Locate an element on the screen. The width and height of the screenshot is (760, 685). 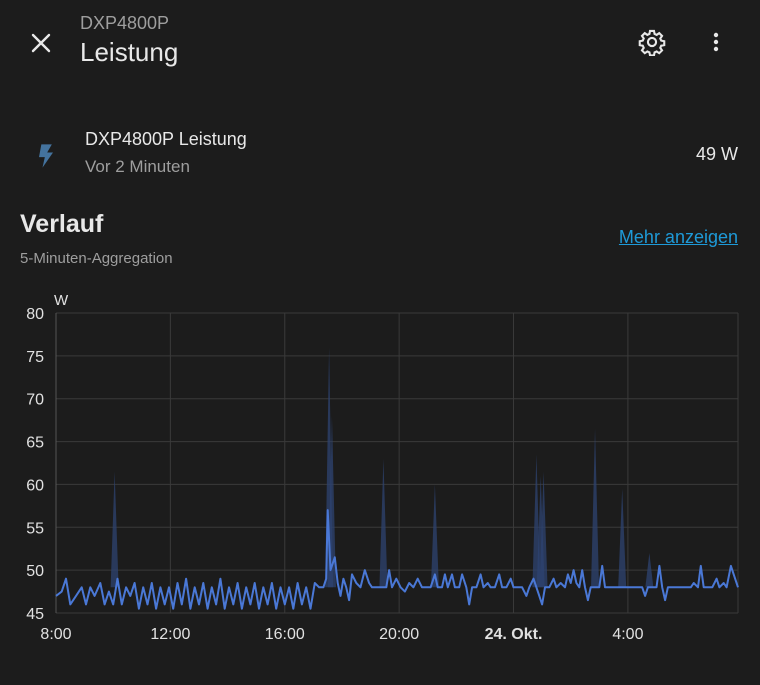
more-options-button is located at coordinates (716, 42).